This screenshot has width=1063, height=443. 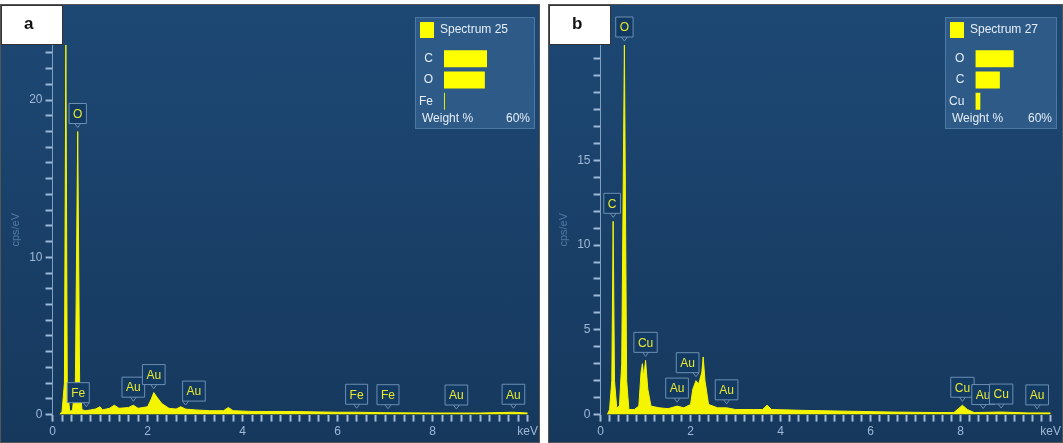 What do you see at coordinates (580, 25) in the screenshot?
I see `chart-title: b` at bounding box center [580, 25].